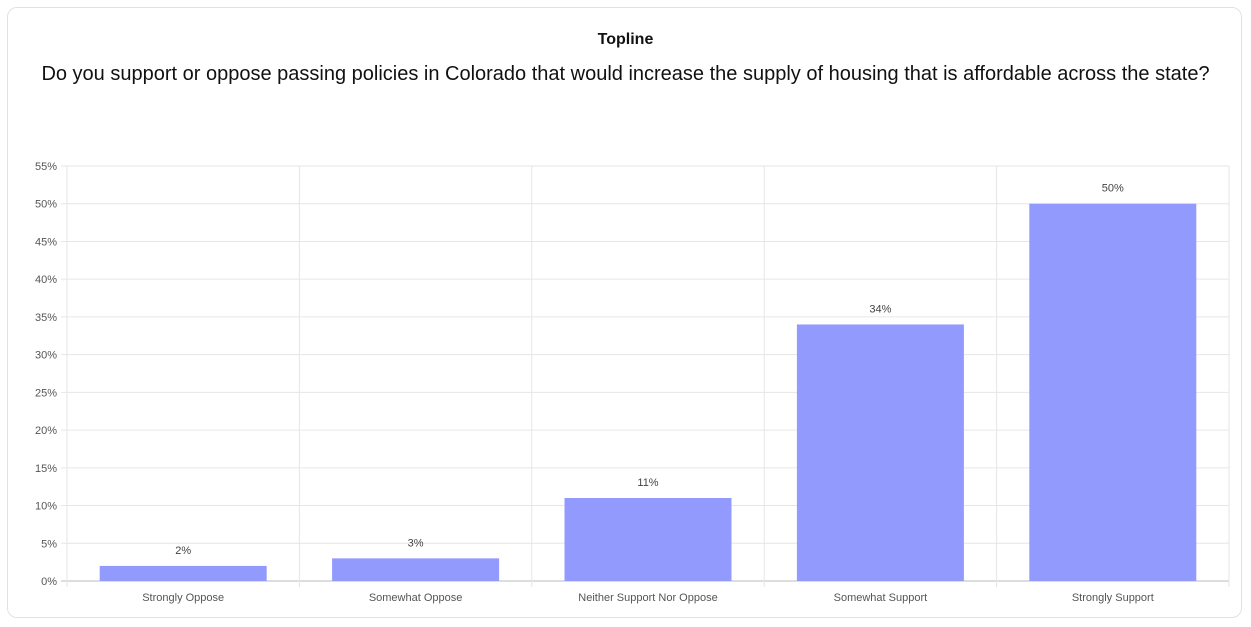 This screenshot has height=627, width=1251. Describe the element at coordinates (46, 242) in the screenshot. I see `y-tick-label: 45%` at that location.